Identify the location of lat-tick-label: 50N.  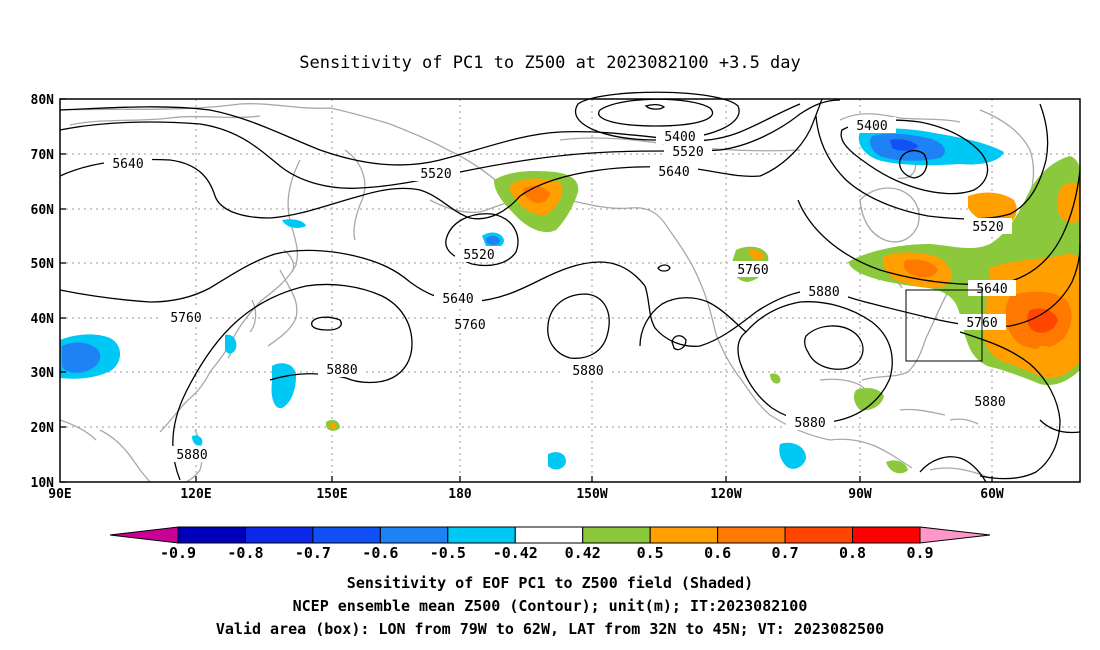
(43, 264).